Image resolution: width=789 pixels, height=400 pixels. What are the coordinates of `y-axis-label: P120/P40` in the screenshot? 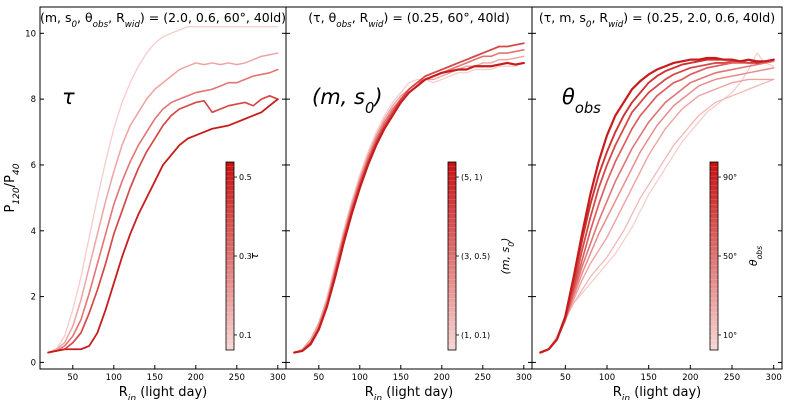 It's located at (12, 187).